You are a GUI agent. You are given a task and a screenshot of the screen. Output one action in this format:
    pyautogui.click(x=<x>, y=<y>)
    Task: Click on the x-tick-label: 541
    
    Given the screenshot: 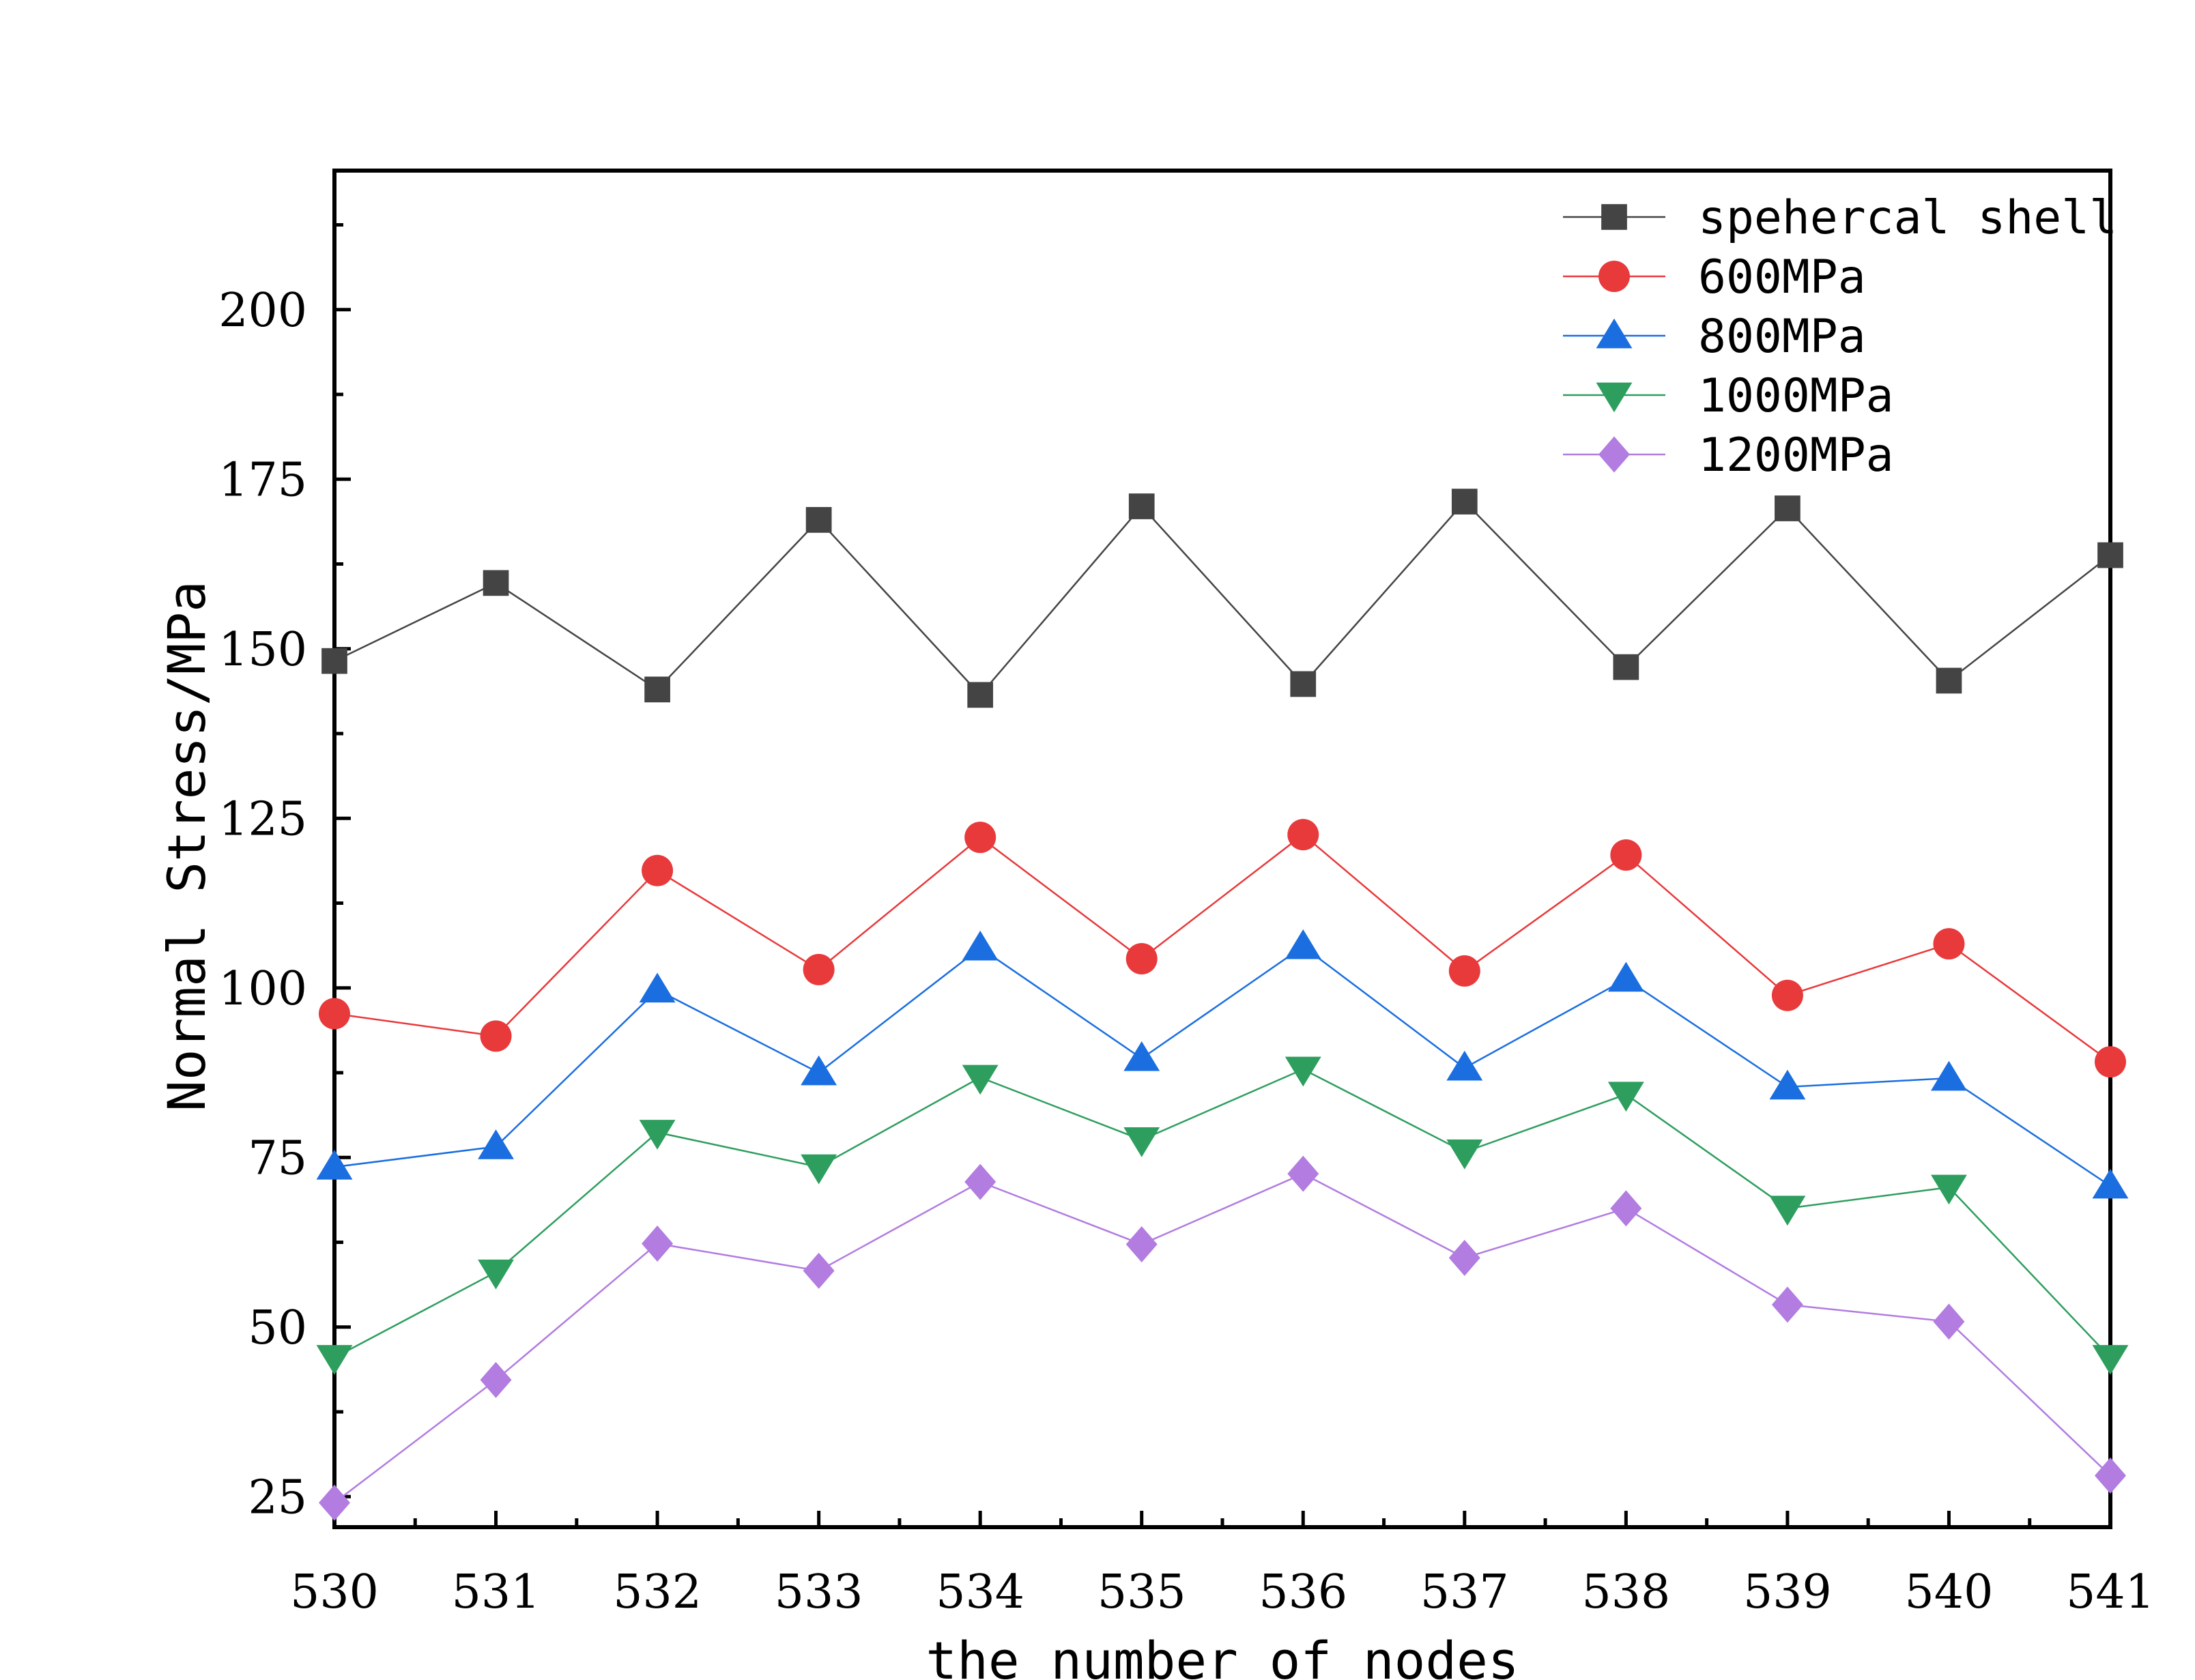 What is the action you would take?
    pyautogui.click(x=2110, y=1592)
    